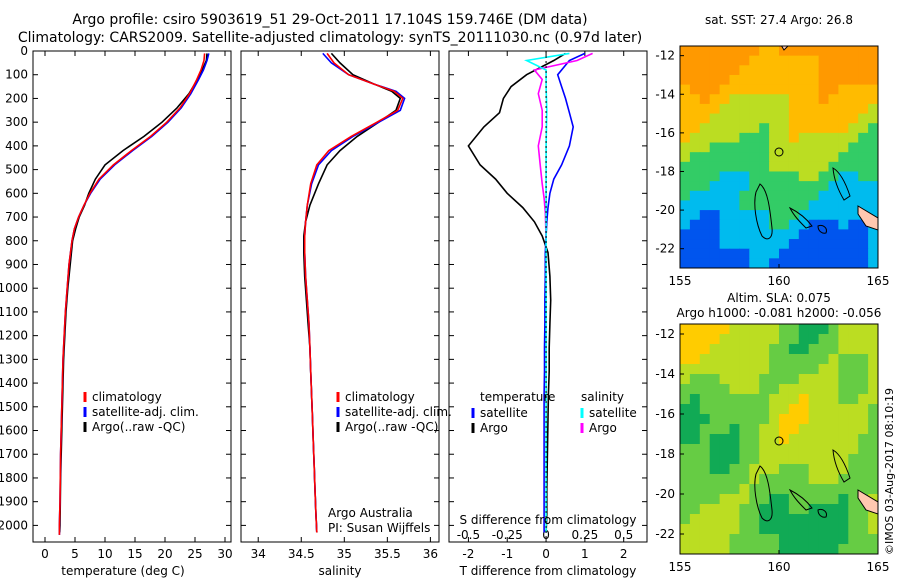  What do you see at coordinates (602, 397) in the screenshot?
I see `legend-group-title: salinity` at bounding box center [602, 397].